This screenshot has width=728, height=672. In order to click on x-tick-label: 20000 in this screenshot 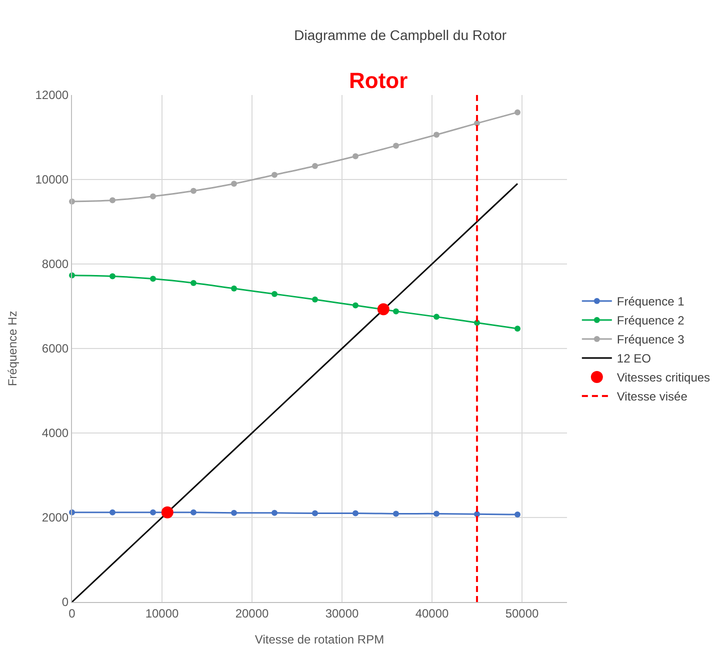, I will do `click(252, 613)`.